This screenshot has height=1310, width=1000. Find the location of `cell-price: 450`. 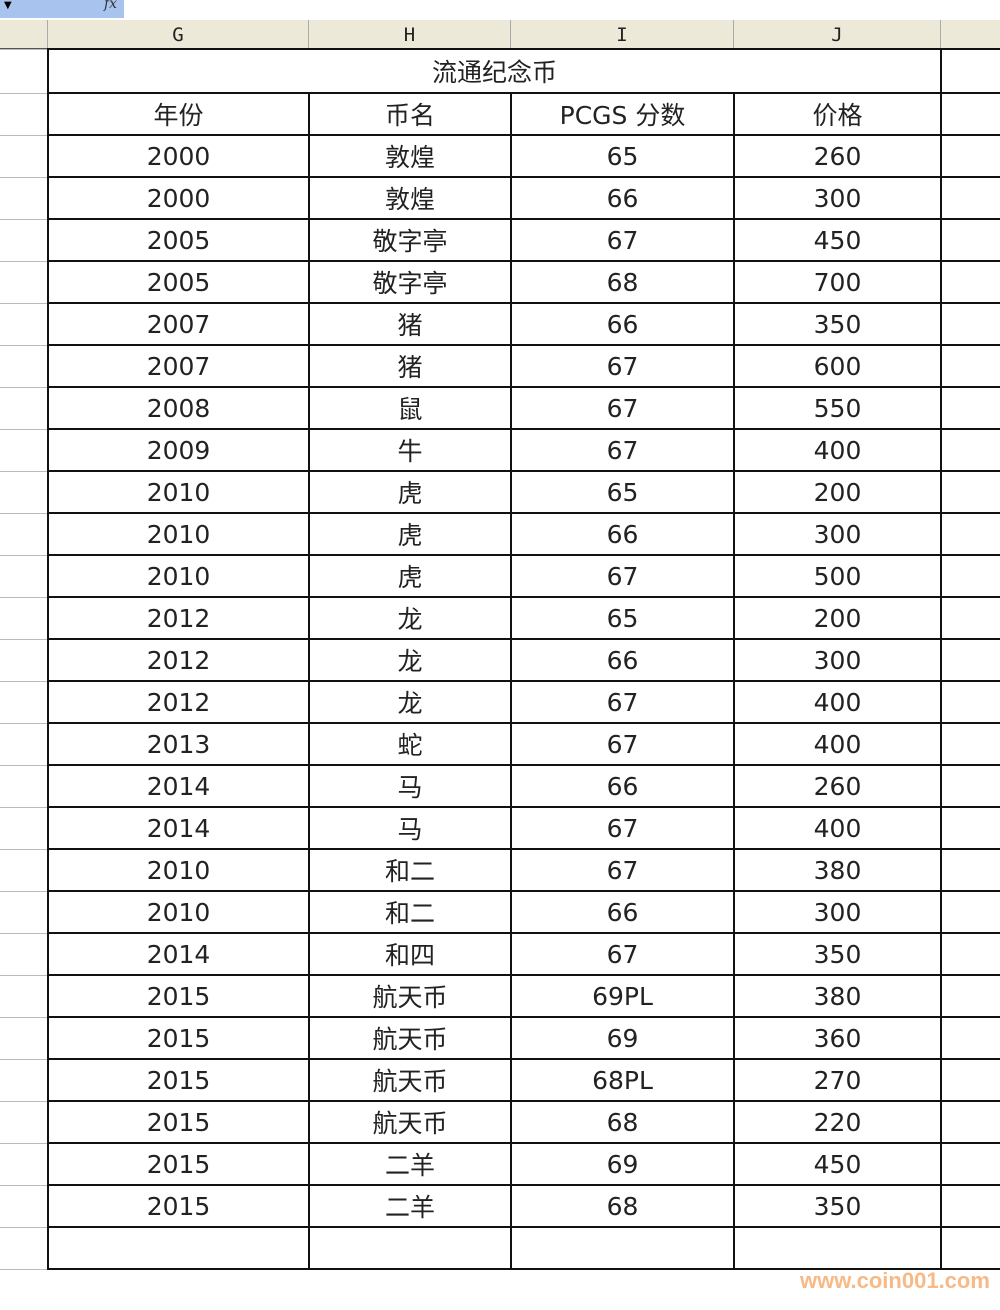

cell-price: 450 is located at coordinates (837, 1164).